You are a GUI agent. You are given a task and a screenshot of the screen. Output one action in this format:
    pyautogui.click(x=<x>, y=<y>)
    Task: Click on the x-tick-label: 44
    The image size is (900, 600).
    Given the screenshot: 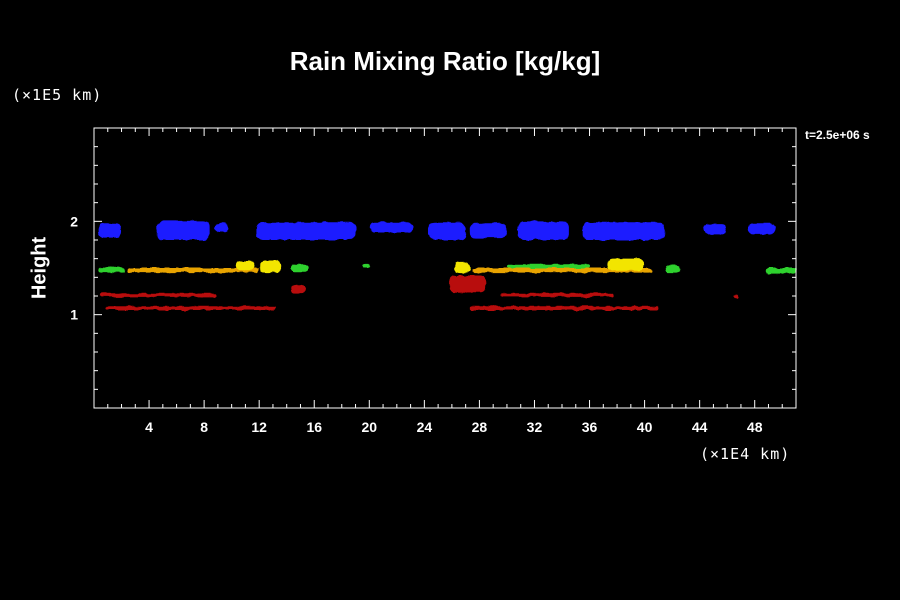 What is the action you would take?
    pyautogui.click(x=700, y=427)
    